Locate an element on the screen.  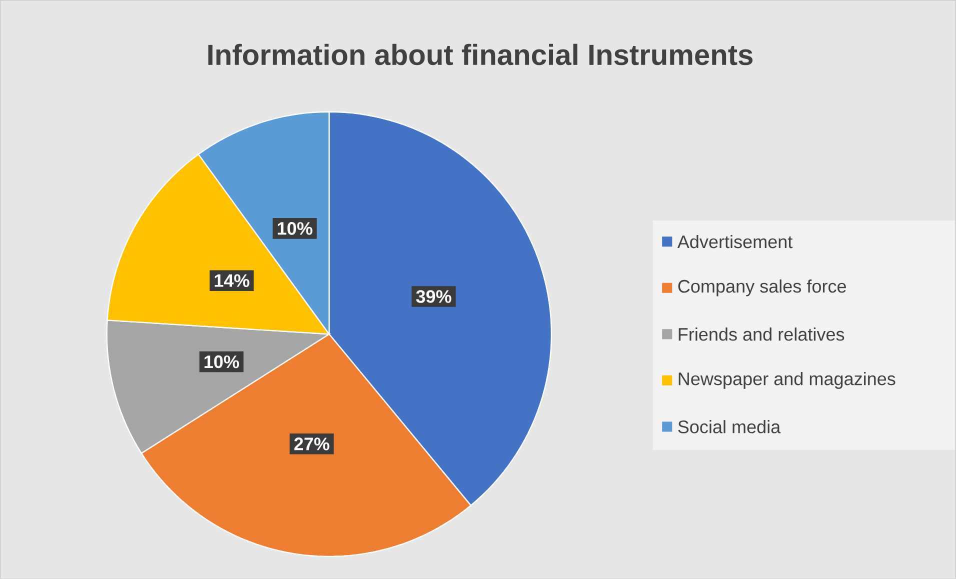
legend-label: Advertisement is located at coordinates (735, 241).